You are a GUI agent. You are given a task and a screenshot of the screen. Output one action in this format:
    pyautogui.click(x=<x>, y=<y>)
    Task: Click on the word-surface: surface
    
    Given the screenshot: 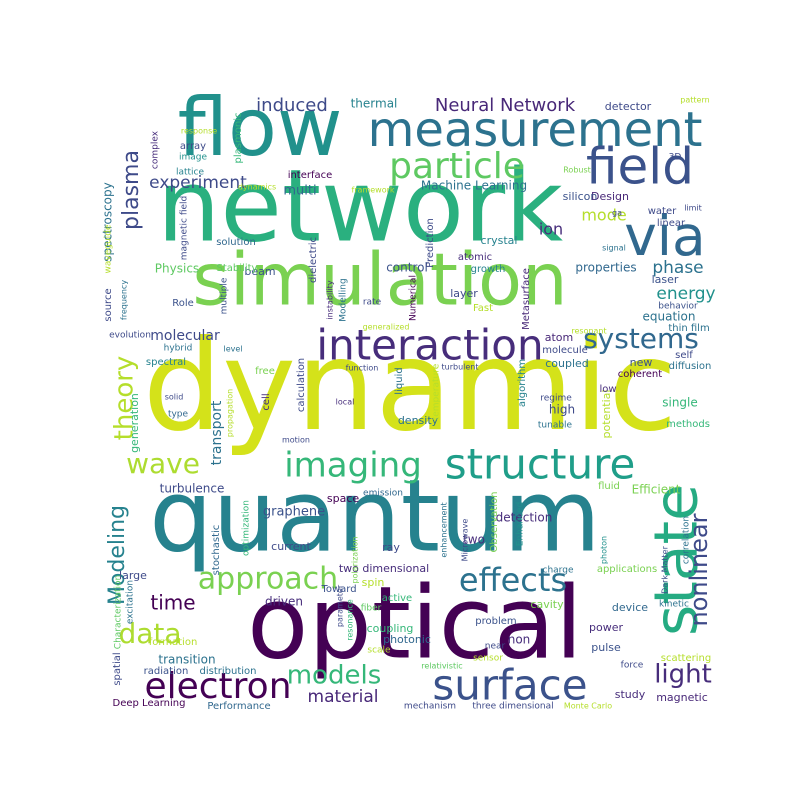 What is the action you would take?
    pyautogui.click(x=509, y=685)
    